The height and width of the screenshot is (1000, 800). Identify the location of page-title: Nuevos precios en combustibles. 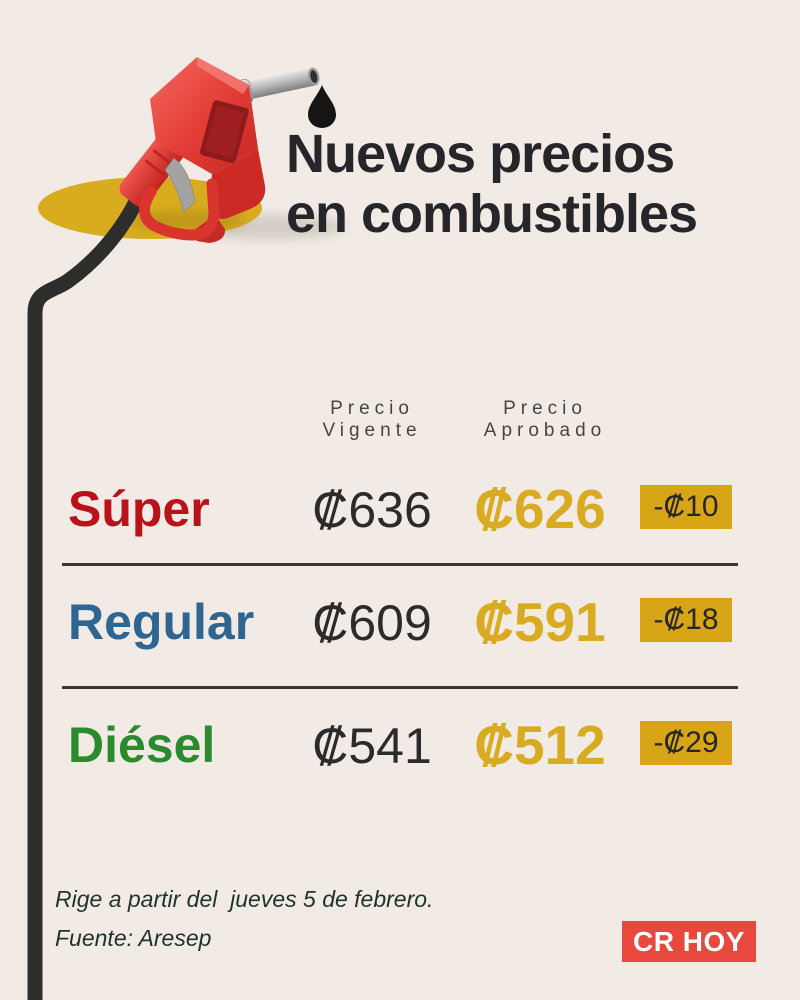
(492, 184).